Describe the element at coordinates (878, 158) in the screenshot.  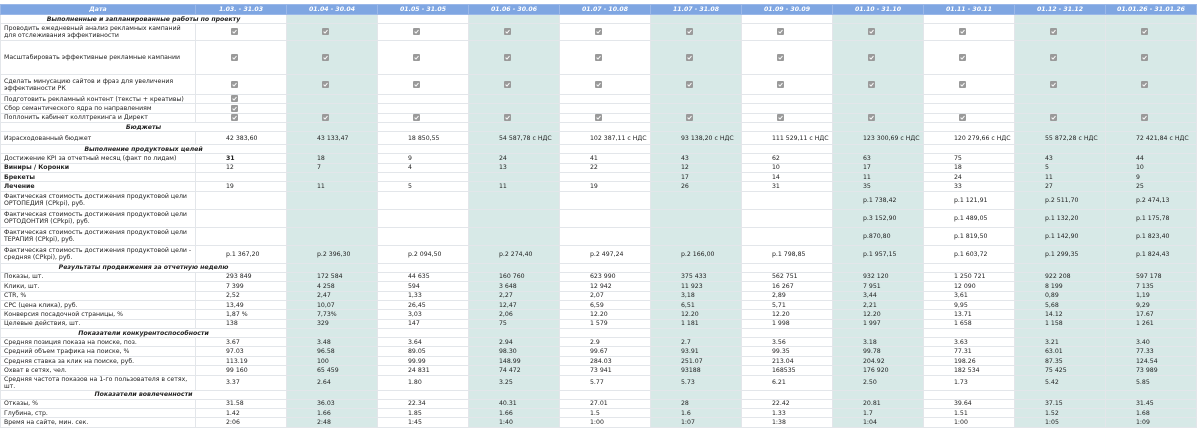
I see `cell-value: 63` at that location.